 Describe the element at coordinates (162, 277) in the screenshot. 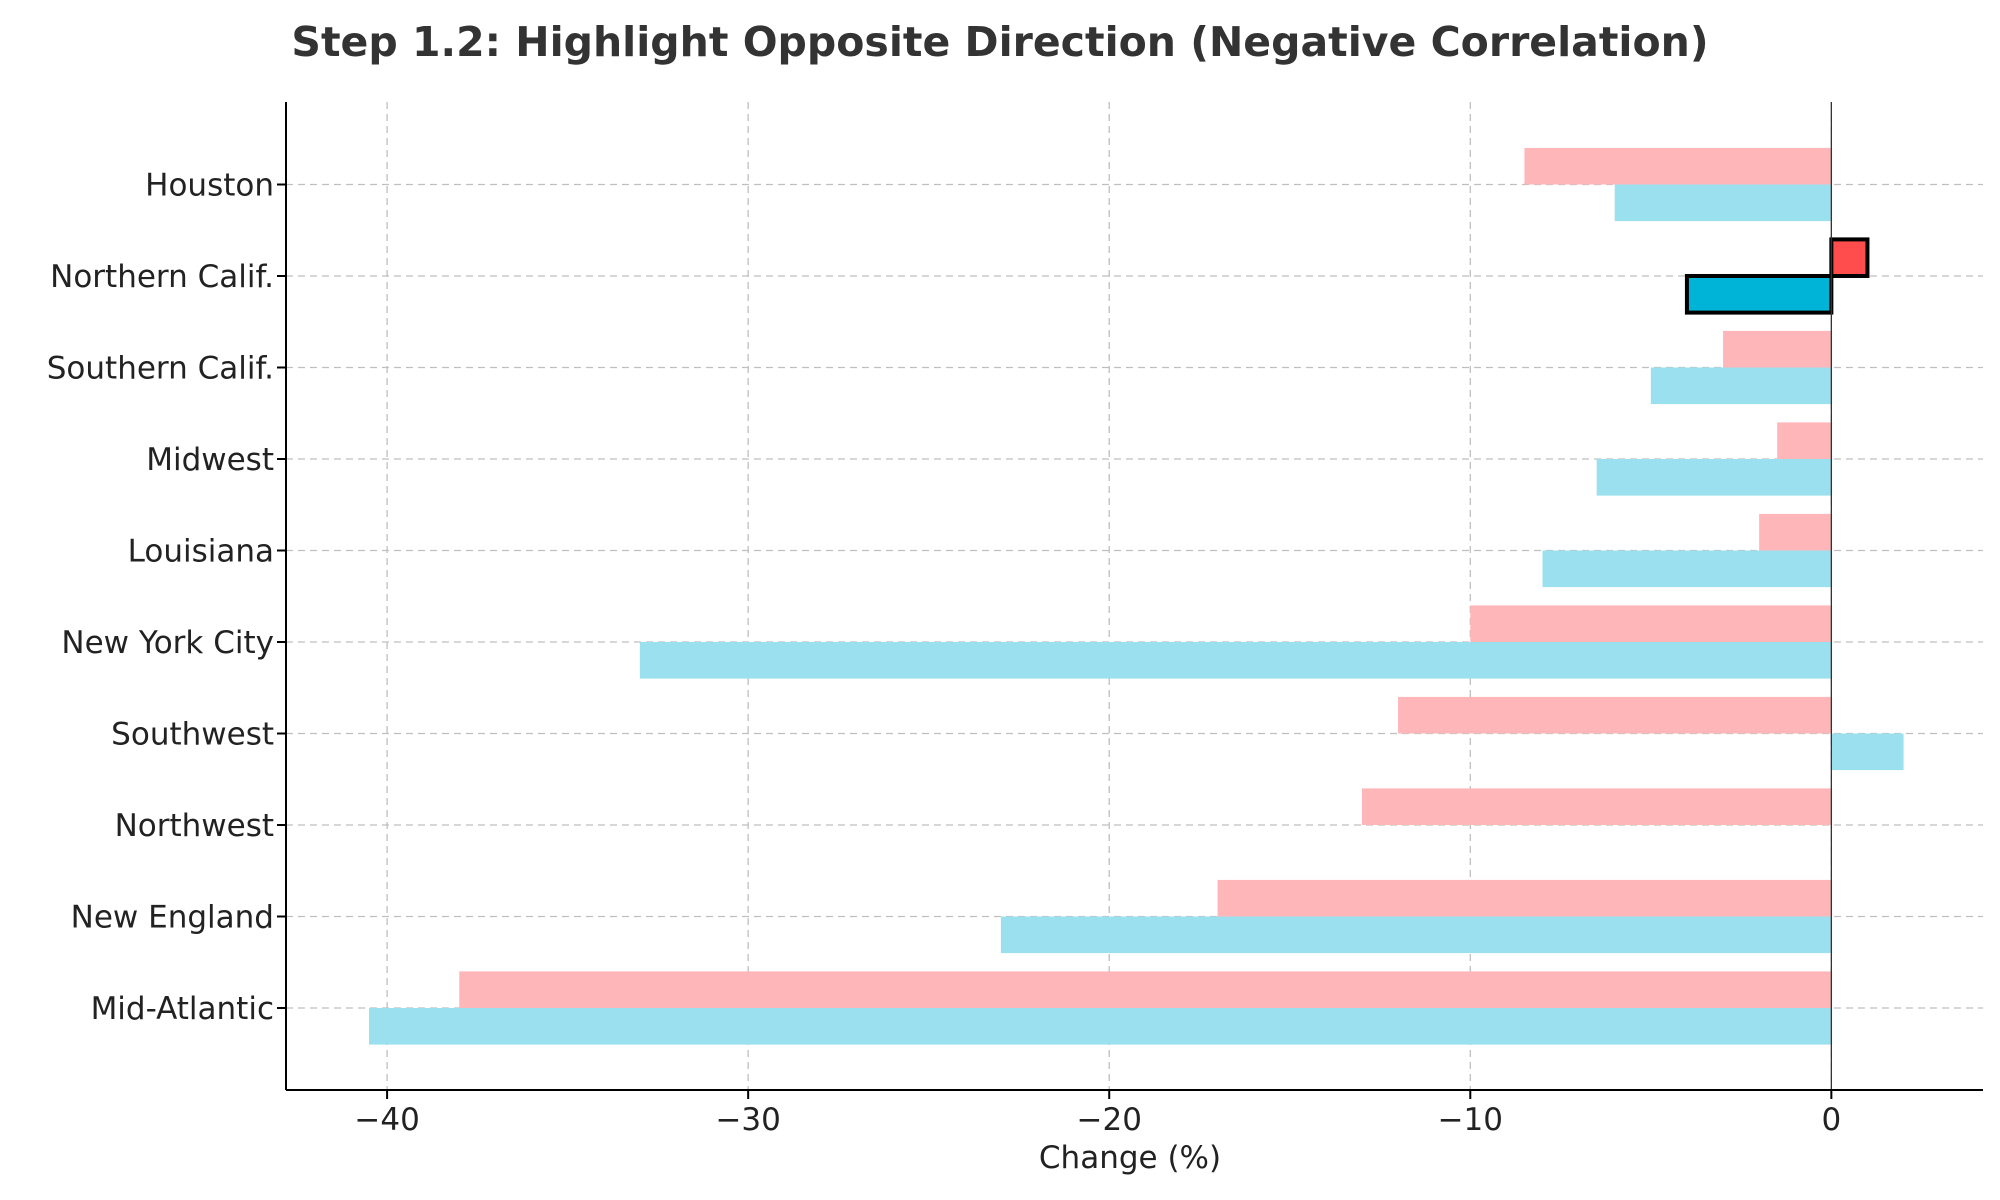

I see `y-tick-label: Northern Calif.` at that location.